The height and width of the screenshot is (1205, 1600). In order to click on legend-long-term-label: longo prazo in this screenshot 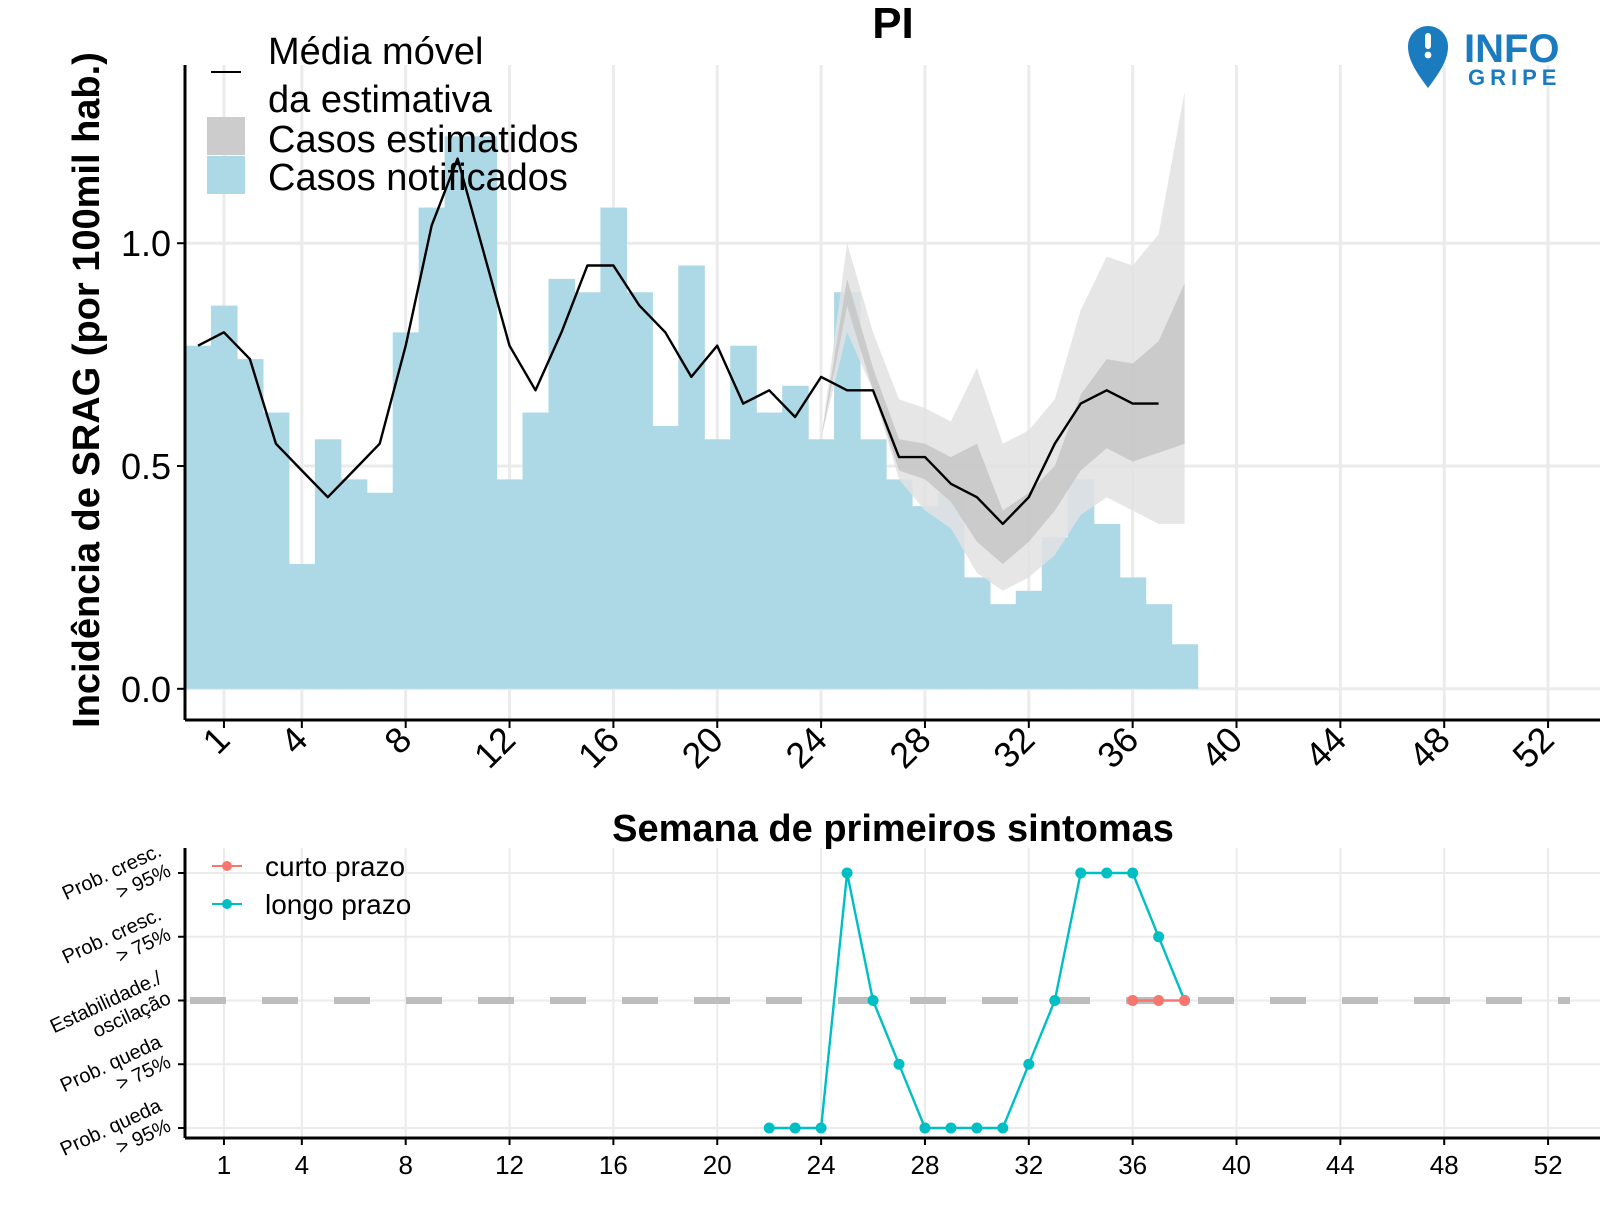, I will do `click(338, 904)`.